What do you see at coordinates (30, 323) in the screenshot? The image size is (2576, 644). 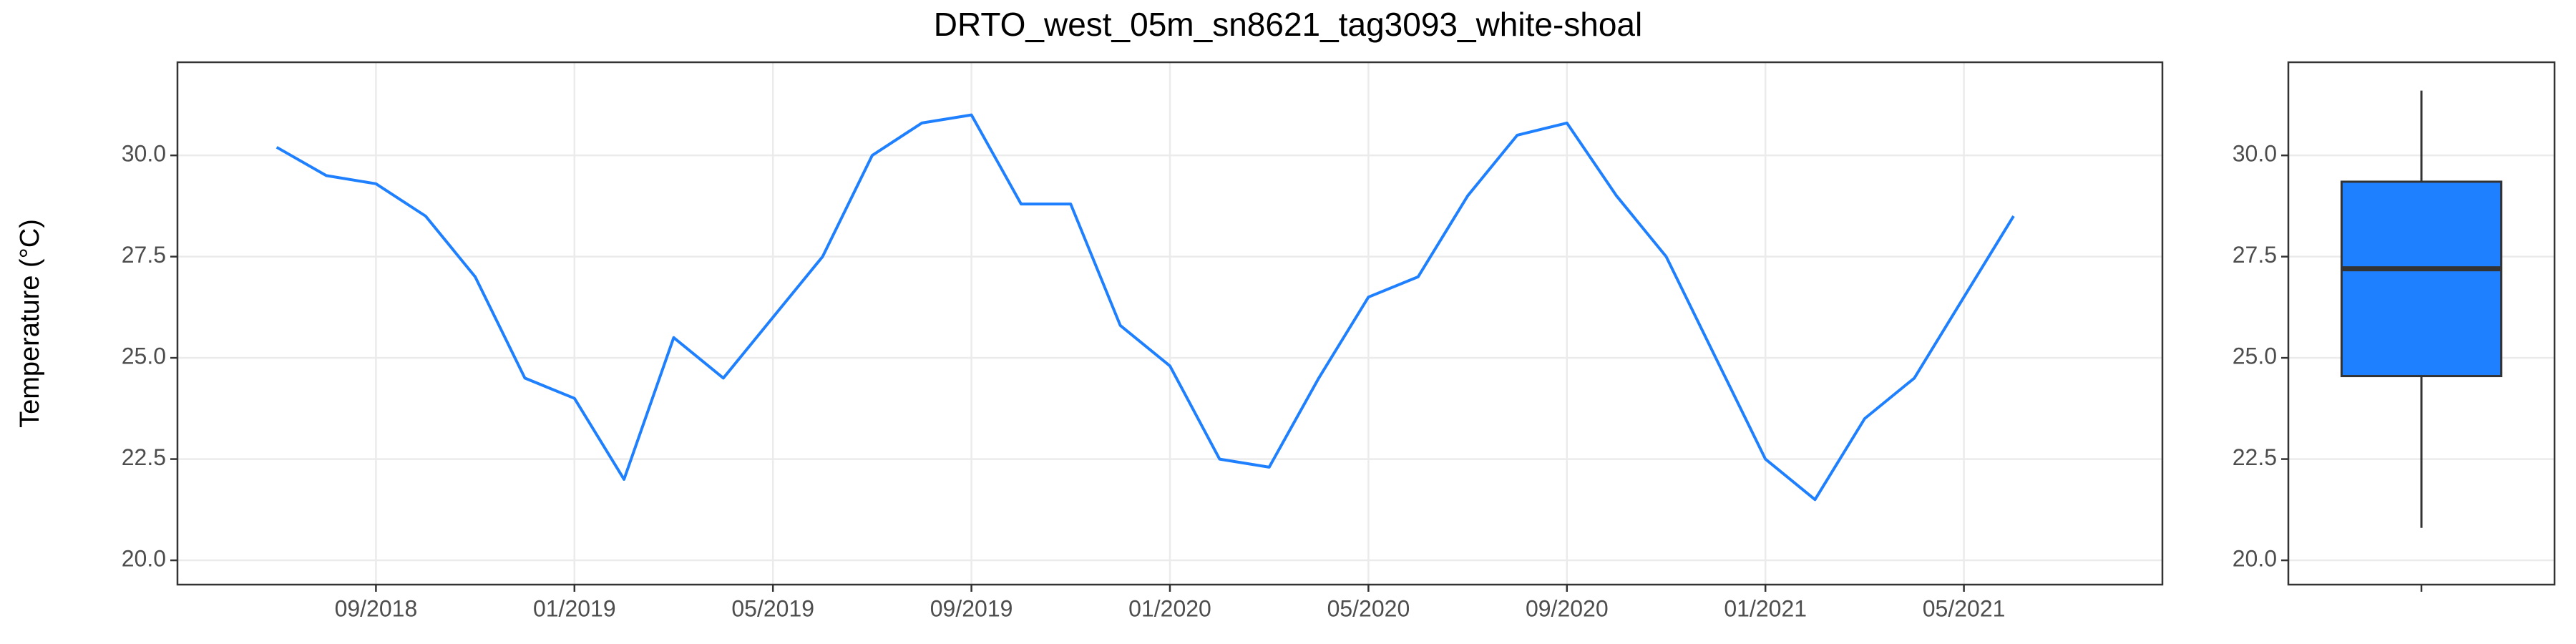 I see `y-axis-label: Temperature (°C)` at bounding box center [30, 323].